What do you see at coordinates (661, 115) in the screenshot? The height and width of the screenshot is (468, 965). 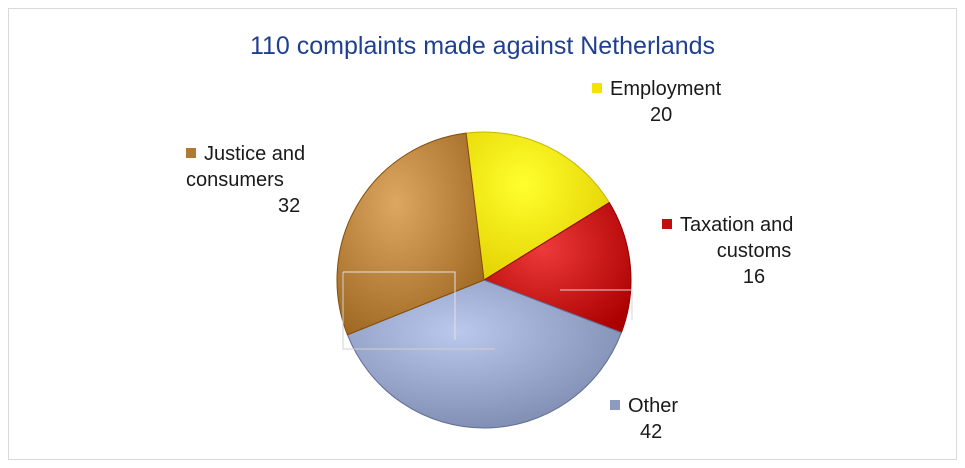 I see `label-employment-value: 20` at bounding box center [661, 115].